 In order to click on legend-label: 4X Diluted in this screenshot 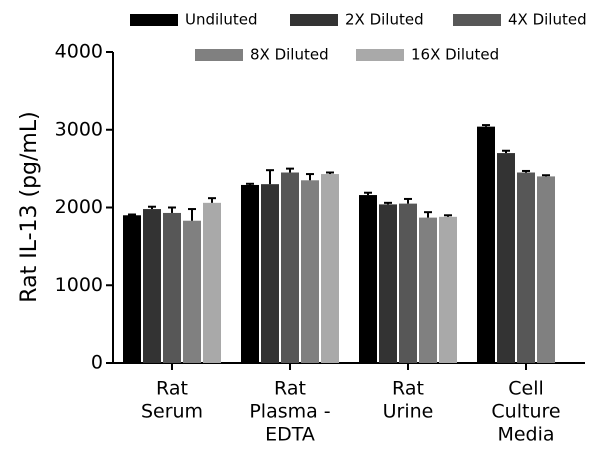, I will do `click(547, 20)`.